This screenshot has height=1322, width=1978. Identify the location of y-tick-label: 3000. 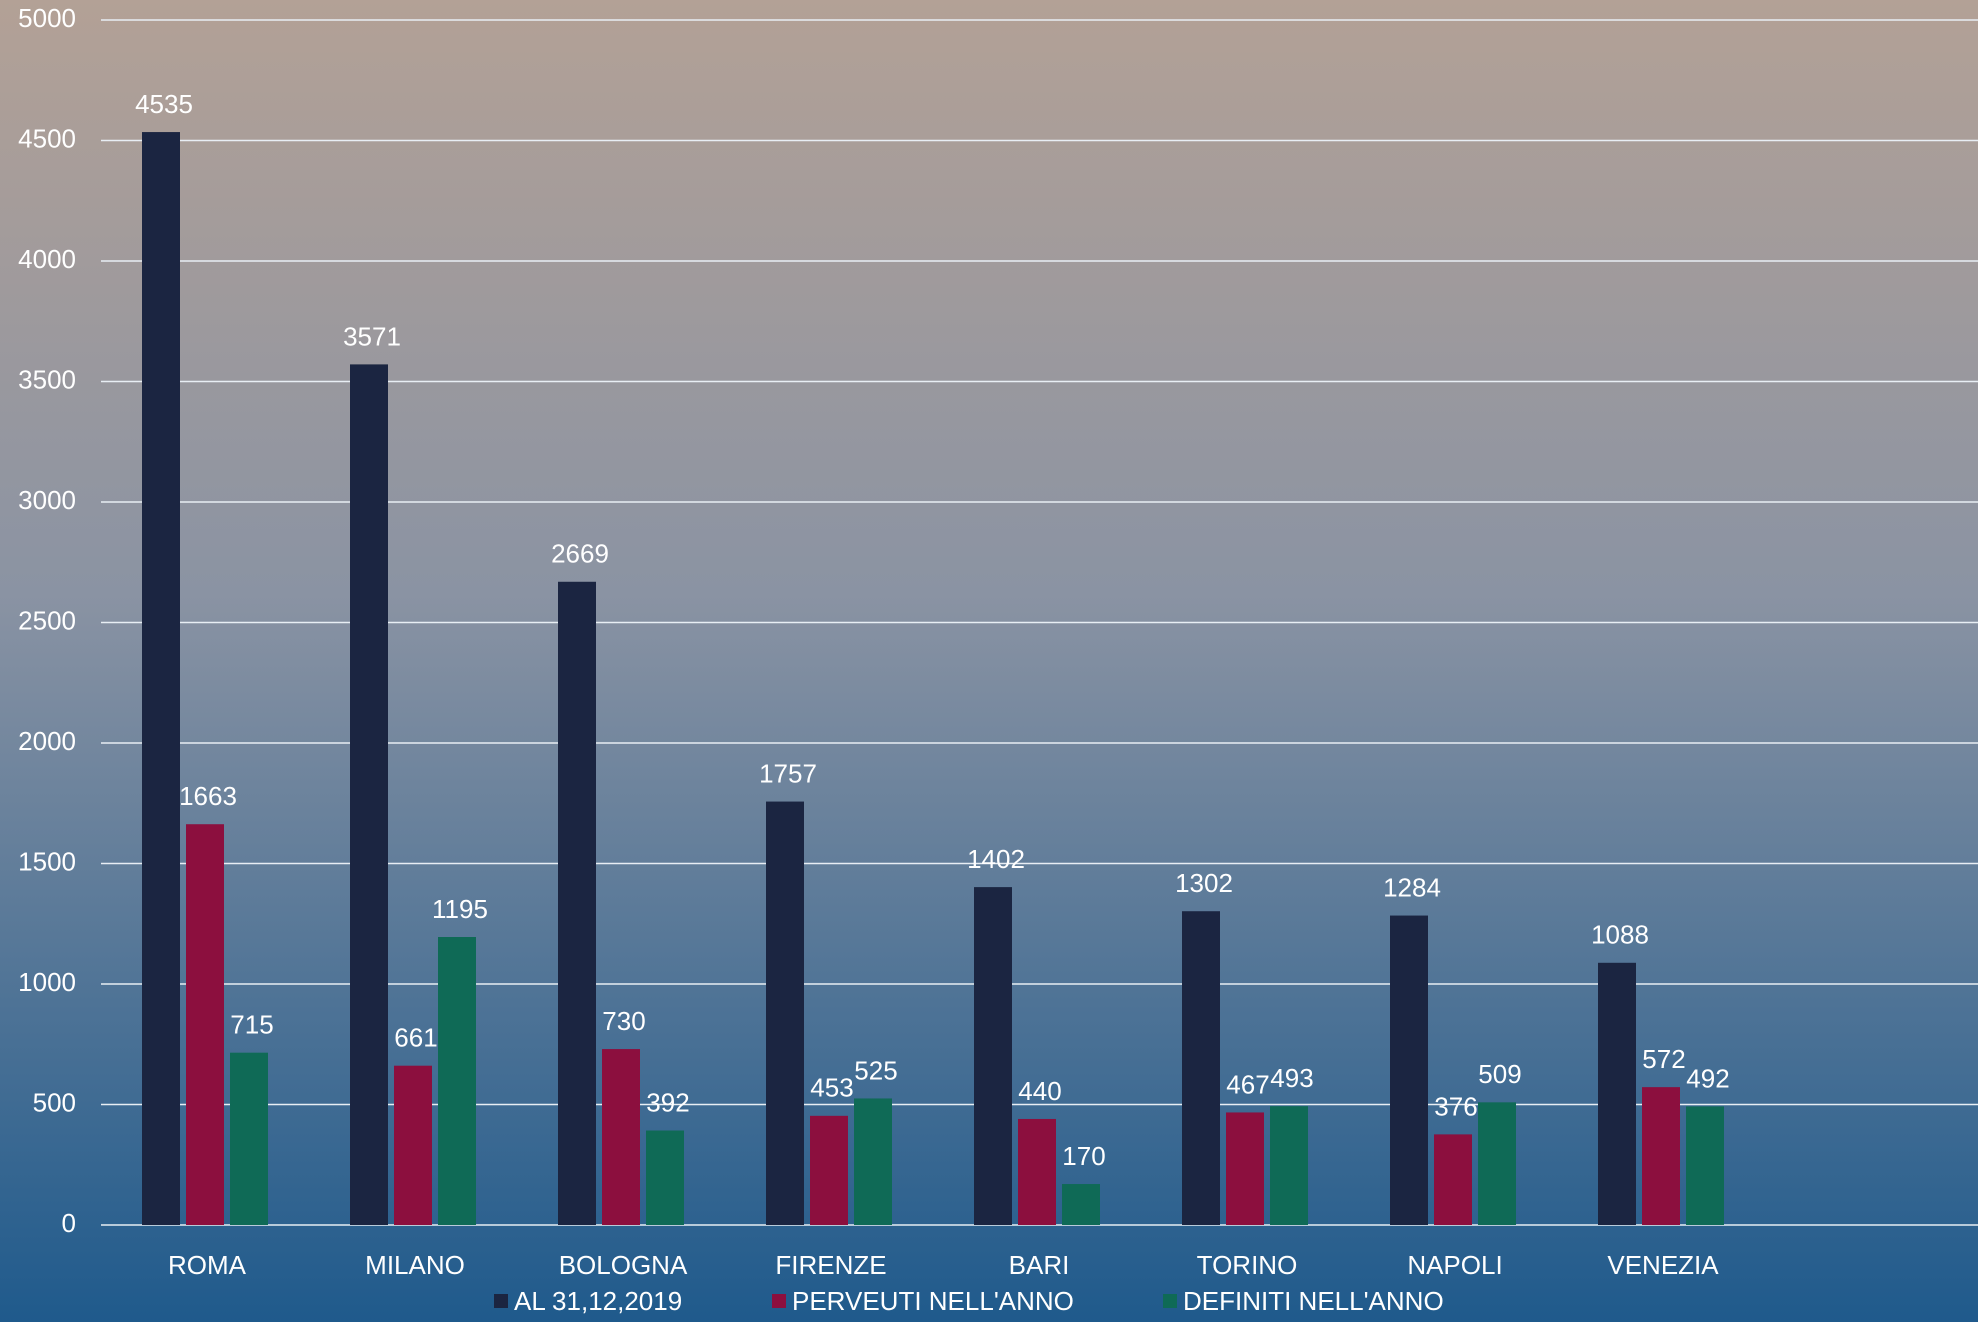
(47, 500).